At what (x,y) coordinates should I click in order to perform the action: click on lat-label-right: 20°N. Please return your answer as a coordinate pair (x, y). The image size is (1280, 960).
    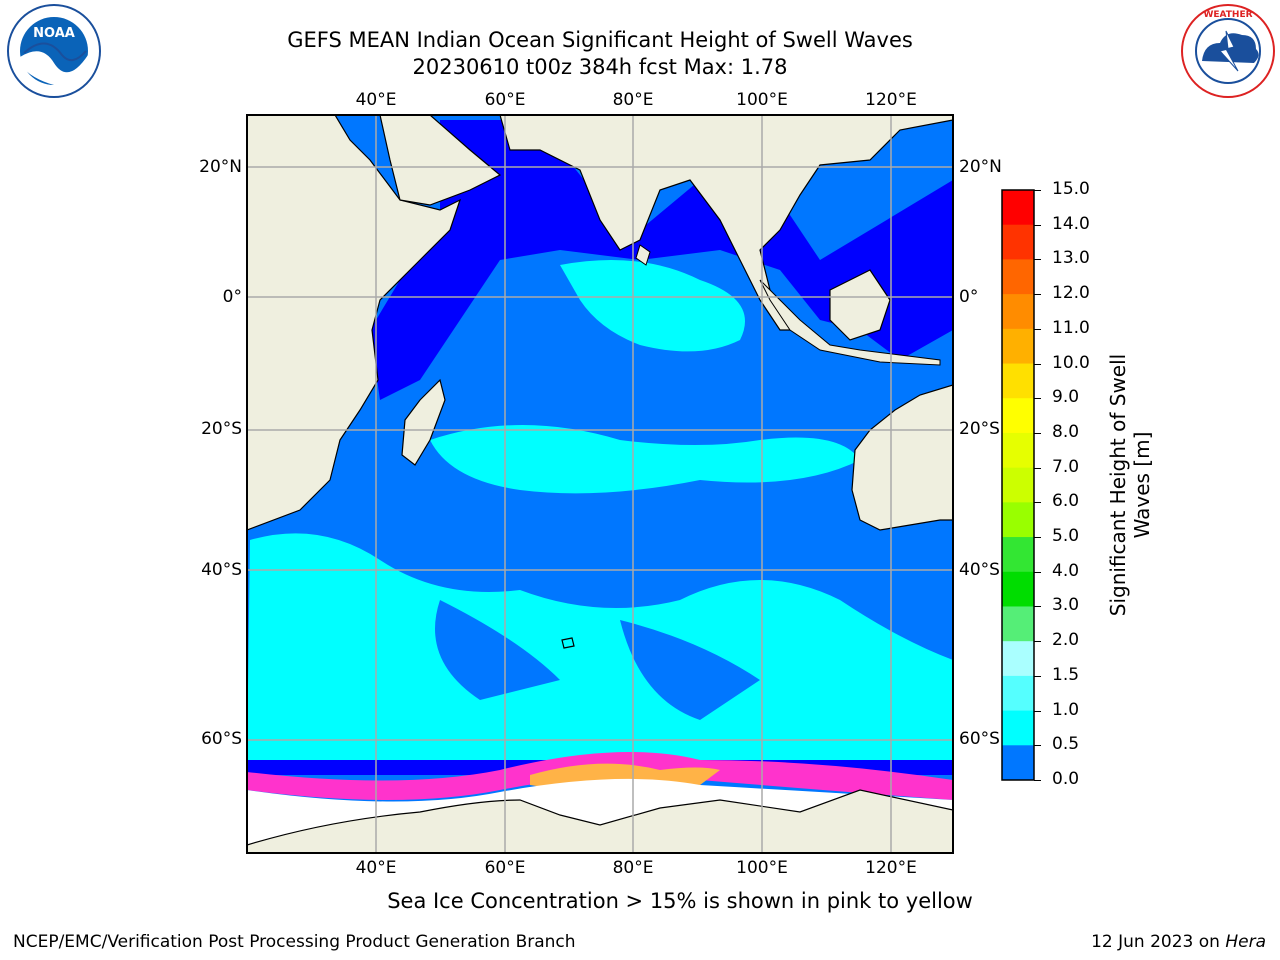
    Looking at the image, I should click on (980, 167).